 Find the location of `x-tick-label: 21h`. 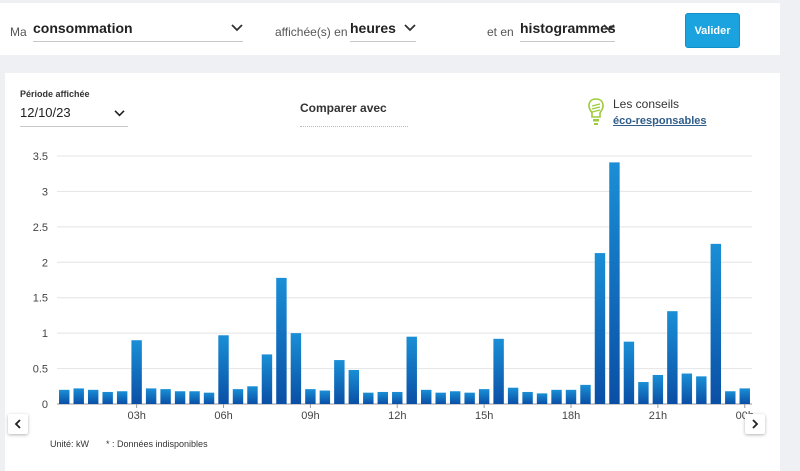

x-tick-label: 21h is located at coordinates (658, 416).